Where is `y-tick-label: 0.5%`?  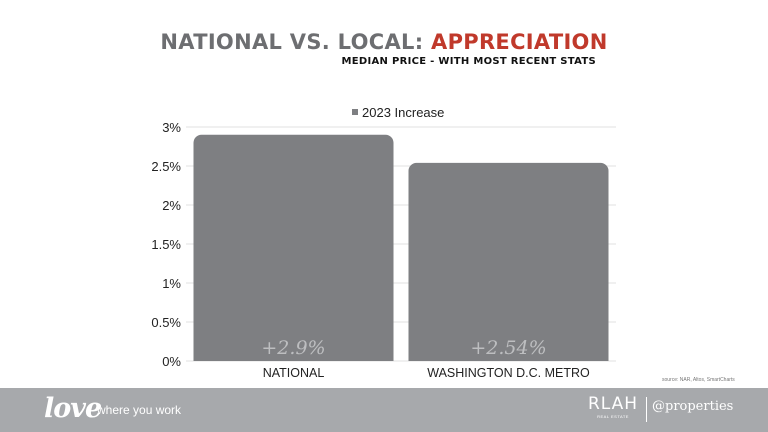 y-tick-label: 0.5% is located at coordinates (166, 322).